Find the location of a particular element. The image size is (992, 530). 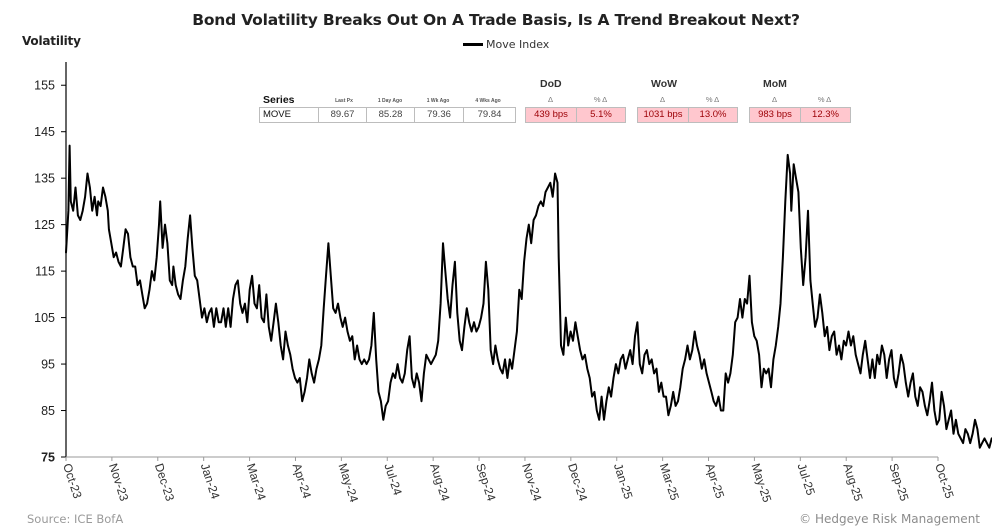

cell-last-px: 89.67 is located at coordinates (342, 115).